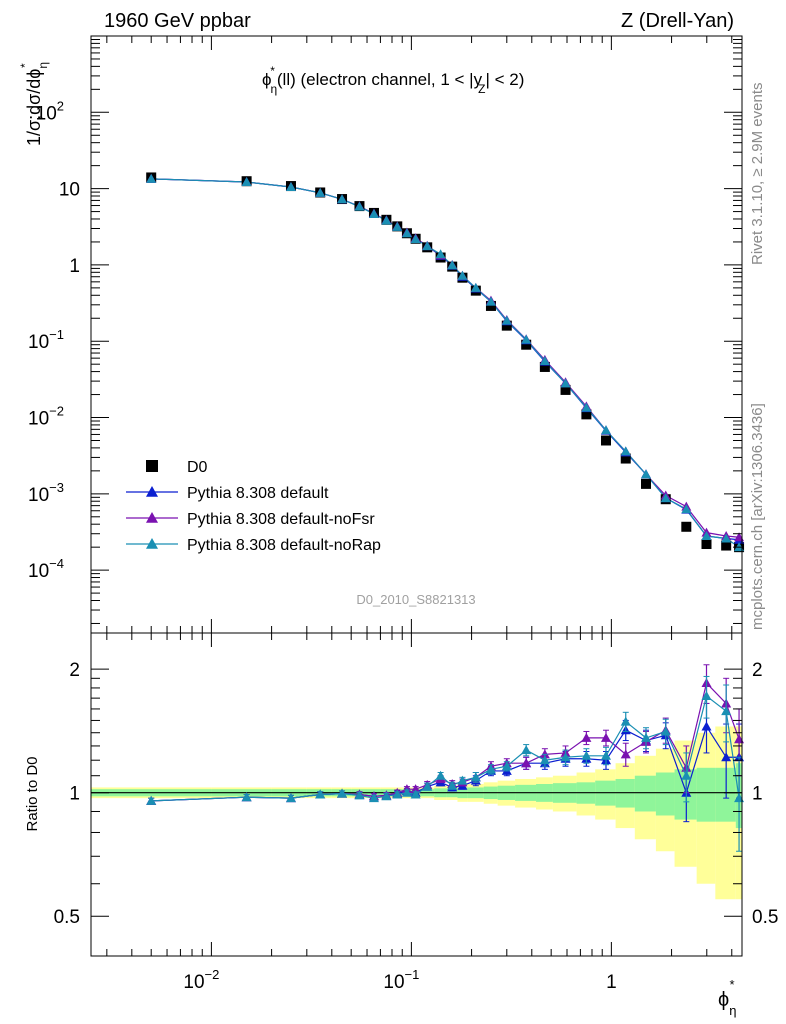 The width and height of the screenshot is (786, 1024). Describe the element at coordinates (67, 917) in the screenshot. I see `ratio-y-tick-label: 0.5` at that location.